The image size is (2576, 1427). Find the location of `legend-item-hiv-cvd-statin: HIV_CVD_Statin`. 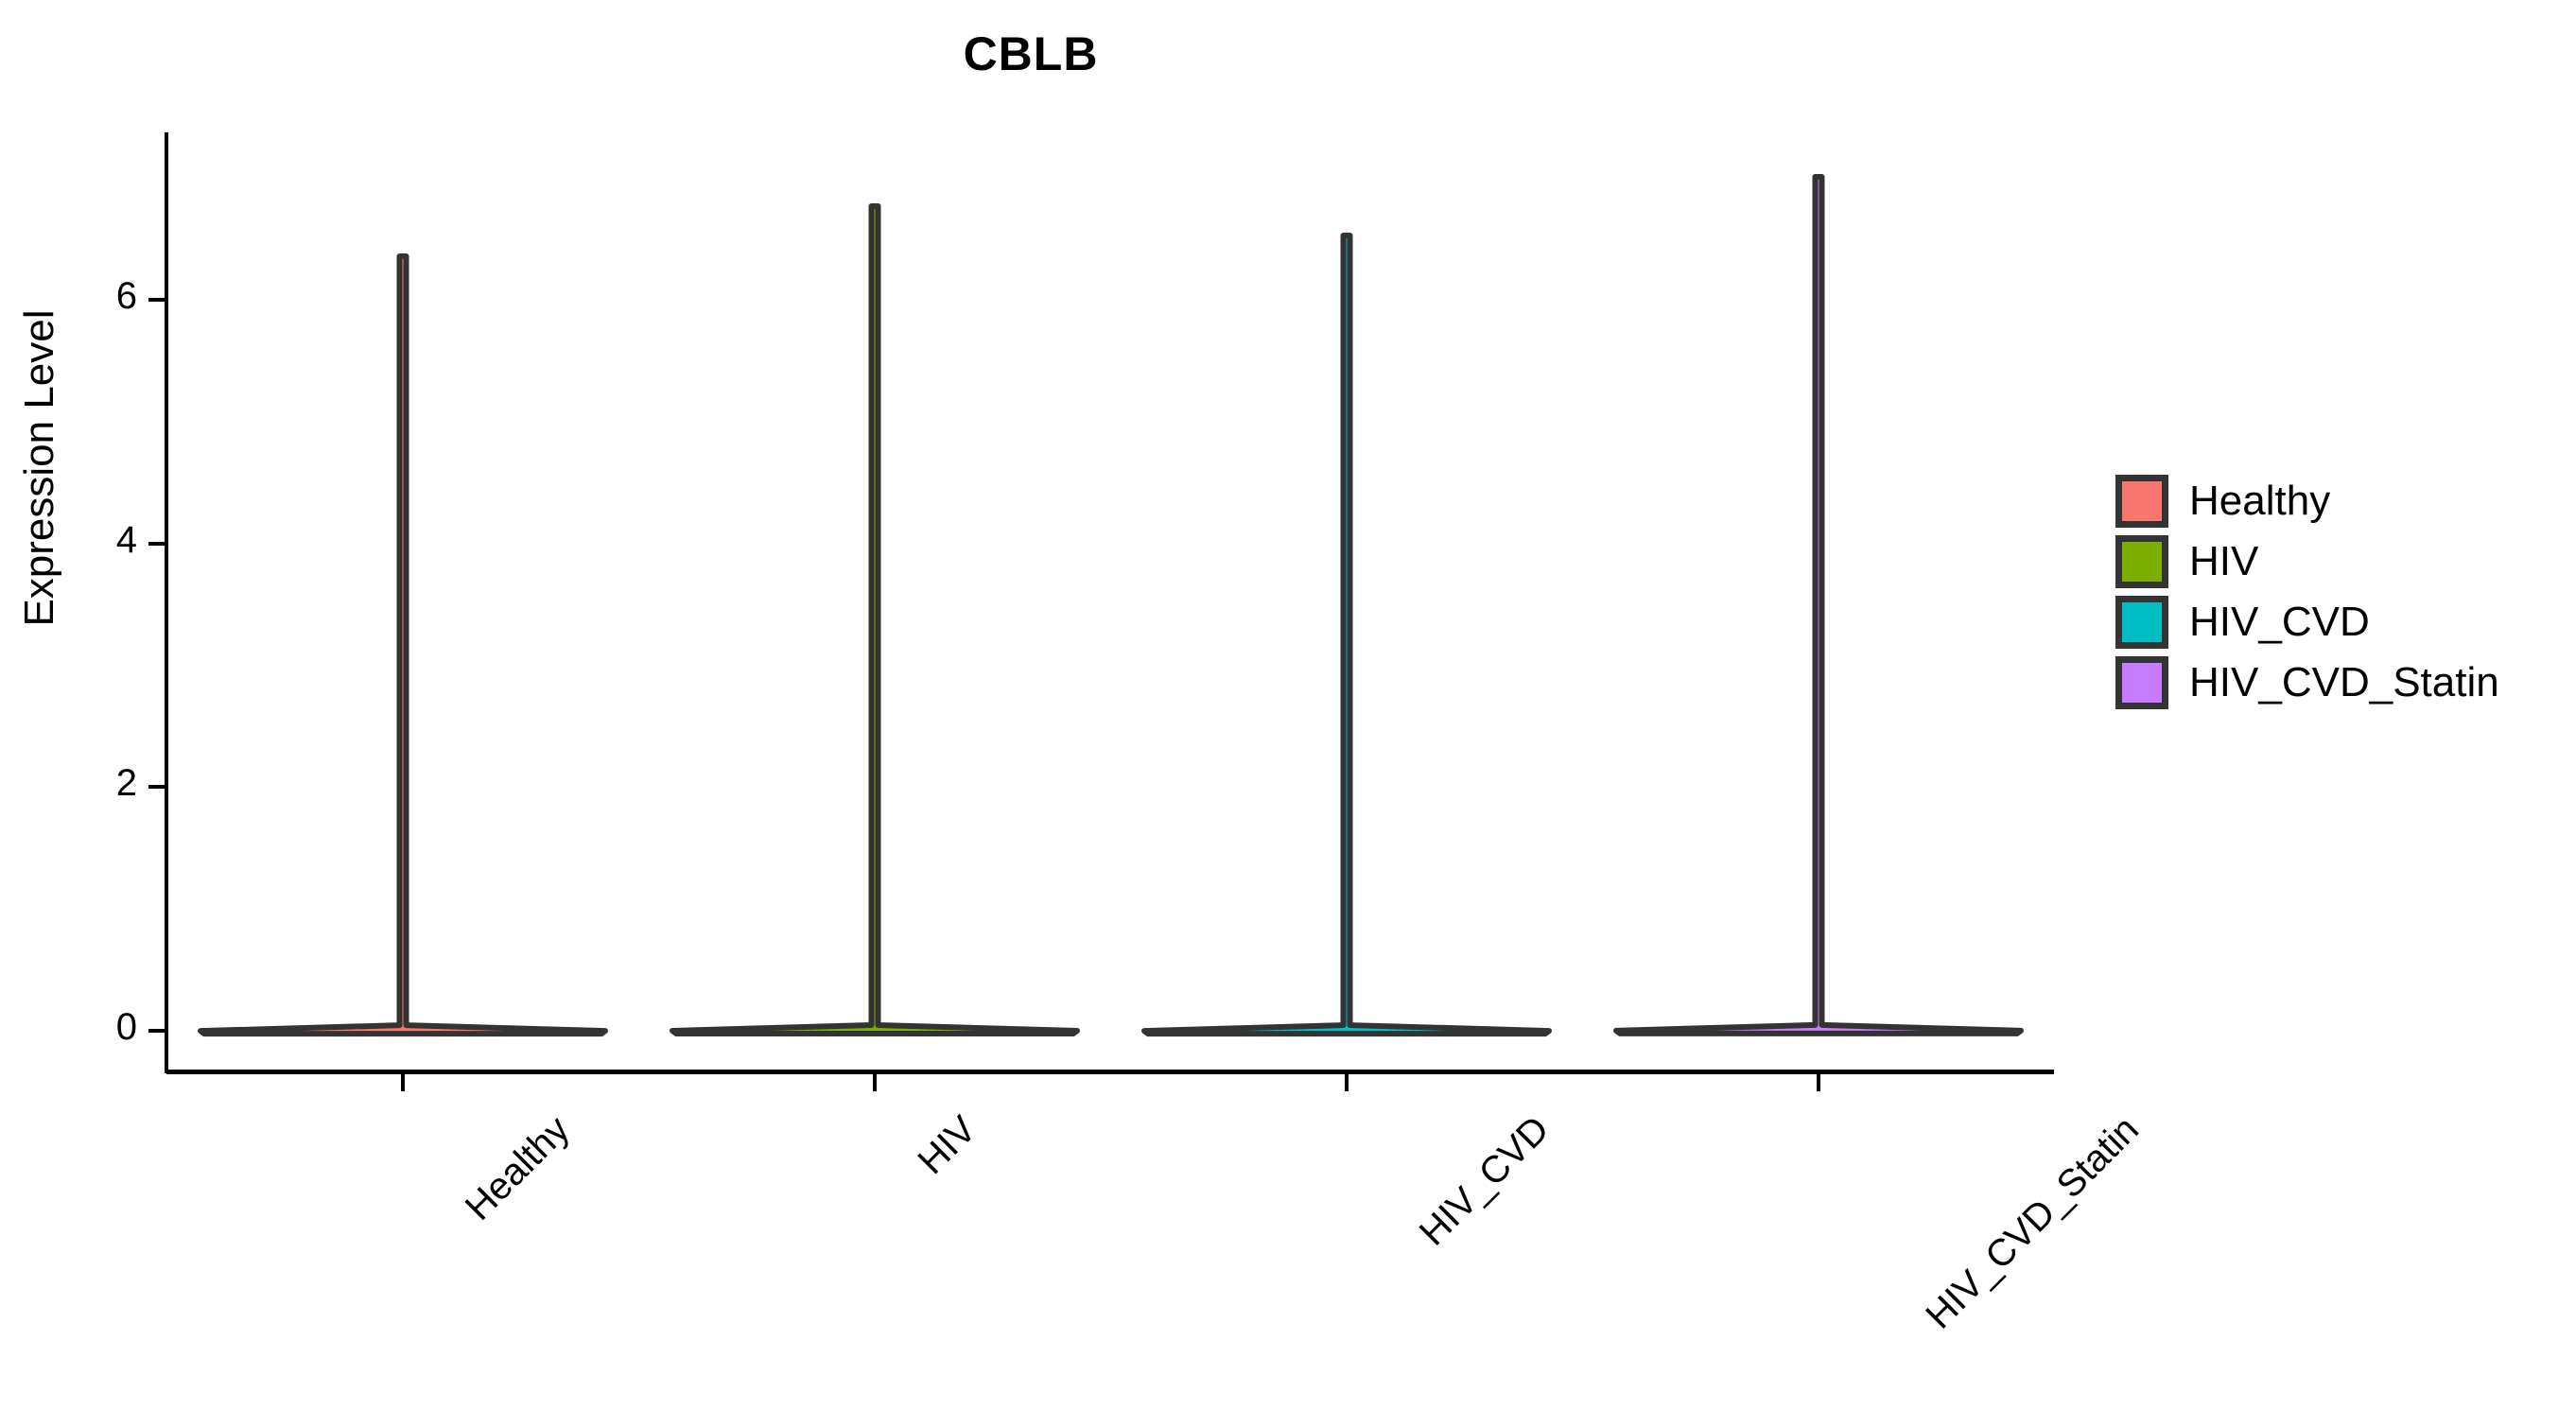

legend-item-hiv-cvd-statin: HIV_CVD_Statin is located at coordinates (2307, 683).